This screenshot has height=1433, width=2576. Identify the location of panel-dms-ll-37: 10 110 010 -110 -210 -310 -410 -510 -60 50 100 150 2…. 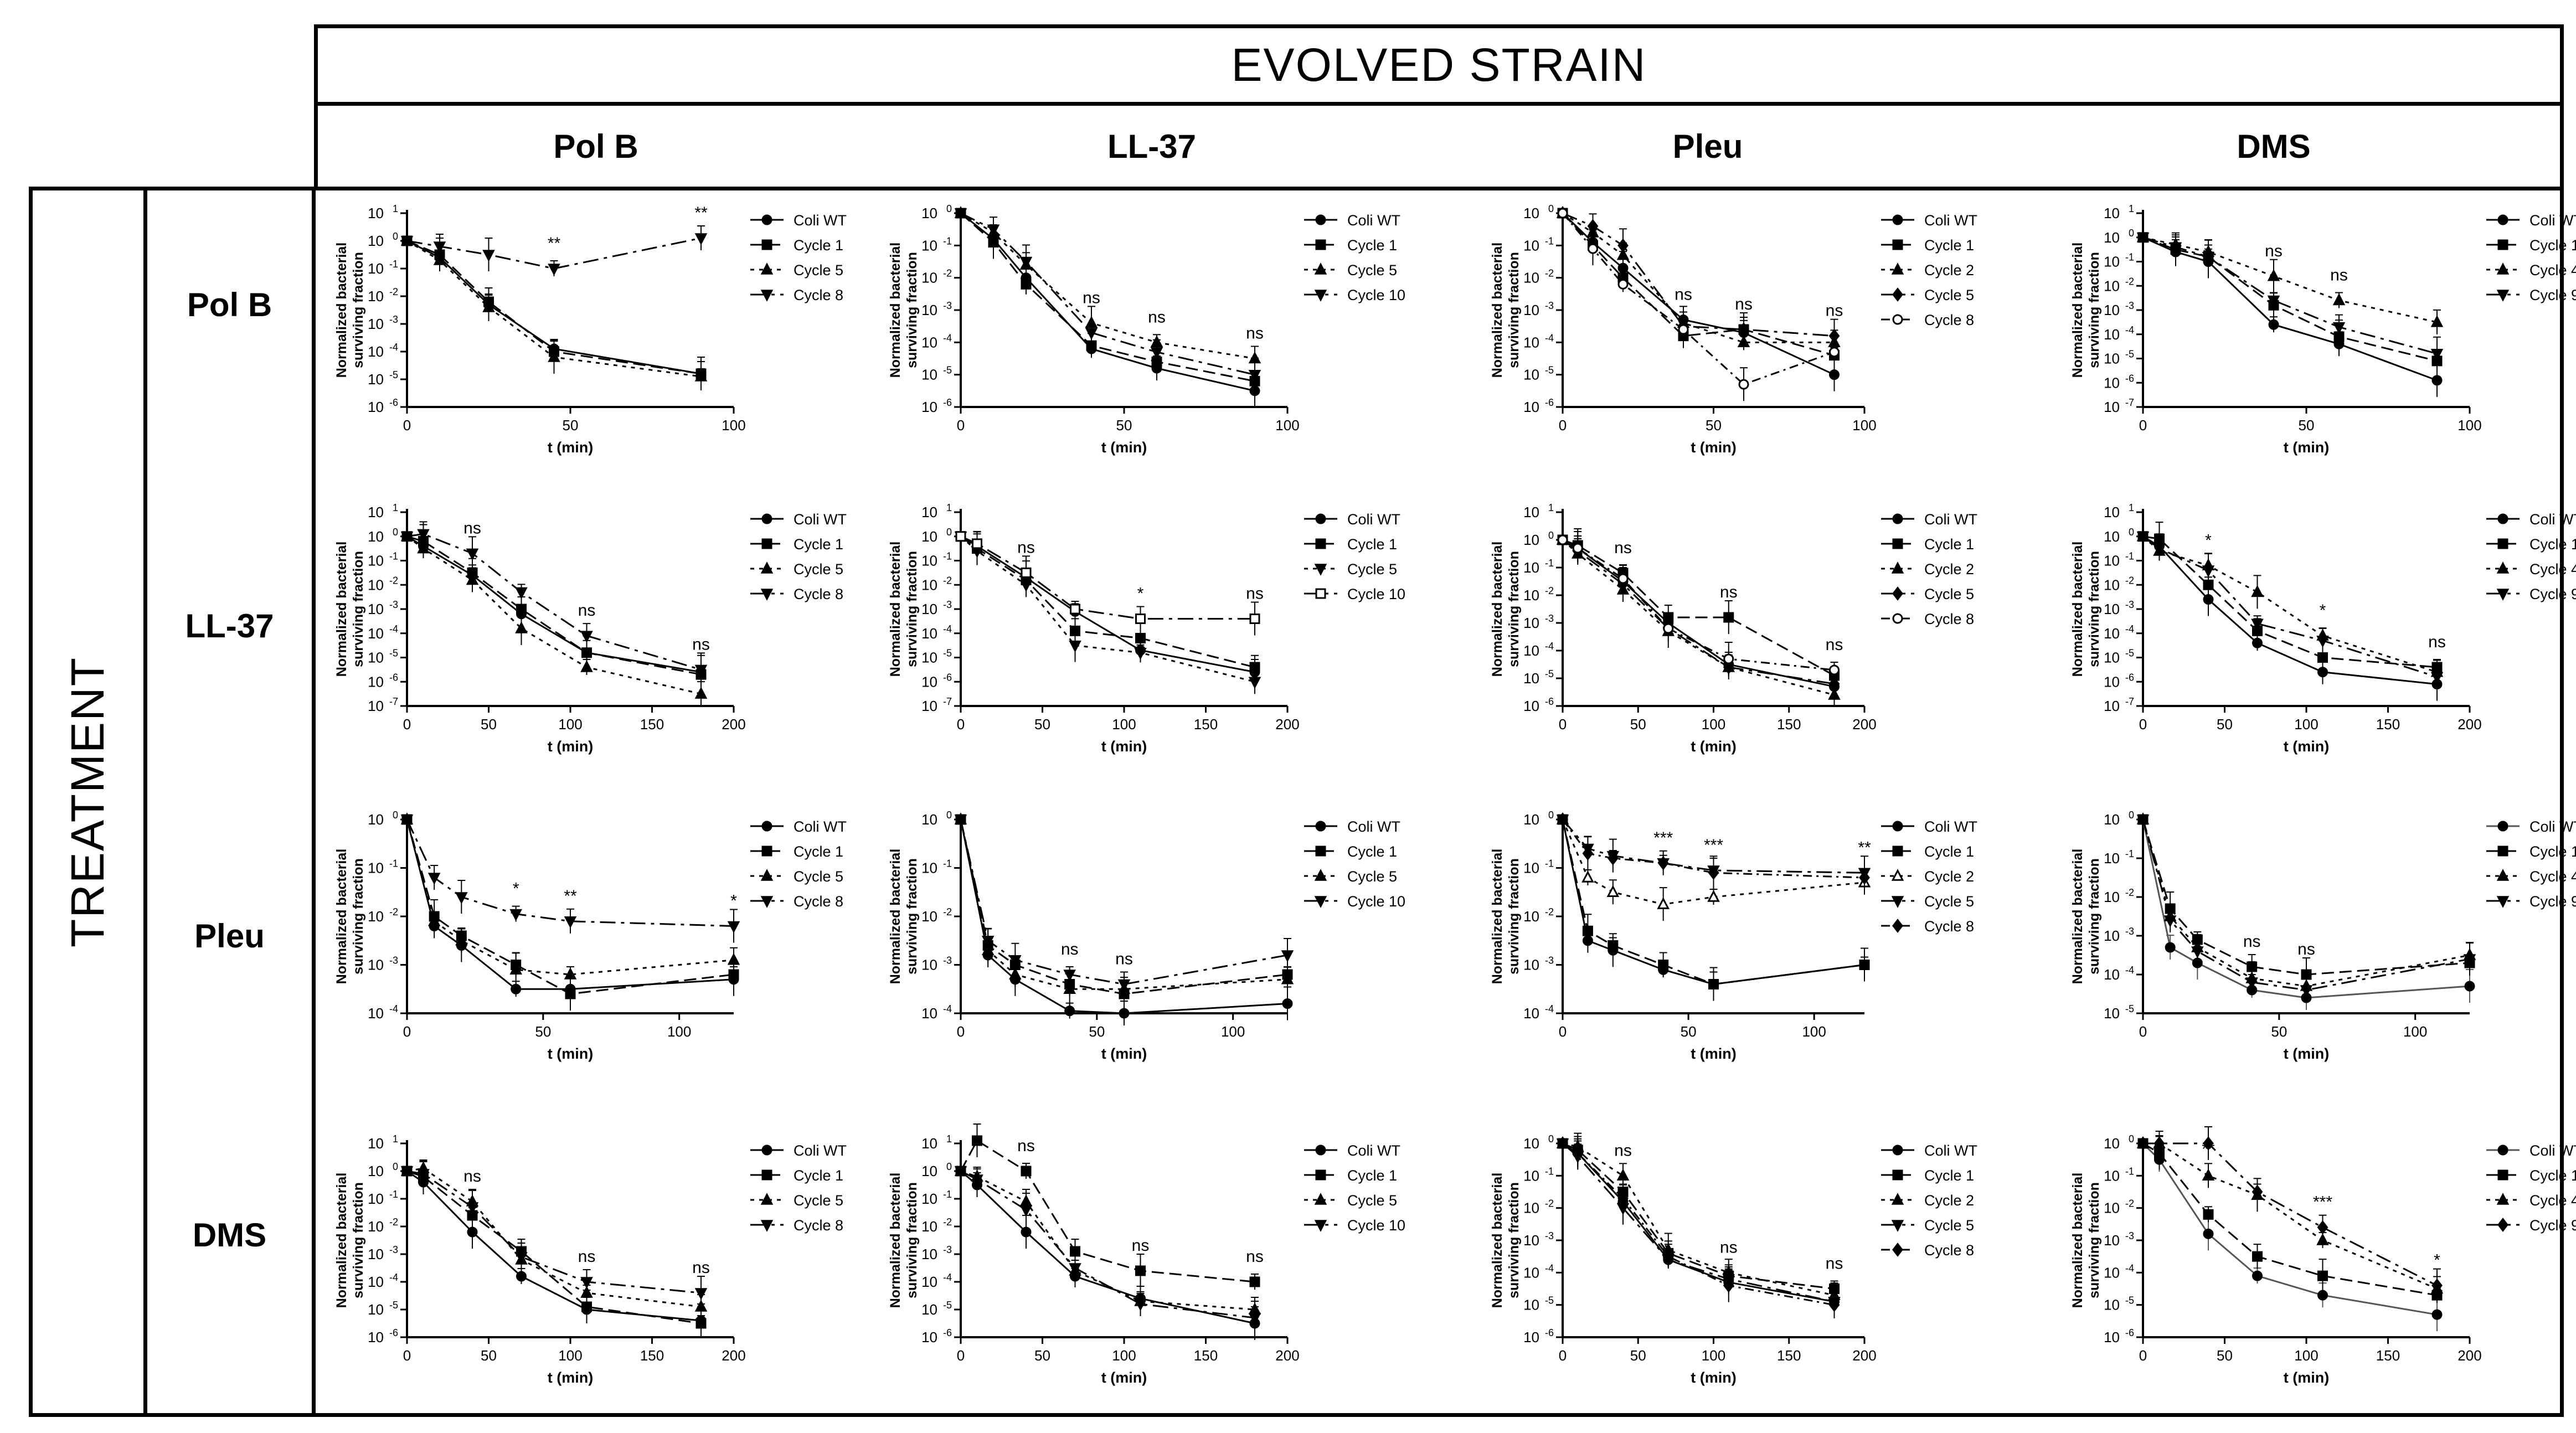
(1146, 1254).